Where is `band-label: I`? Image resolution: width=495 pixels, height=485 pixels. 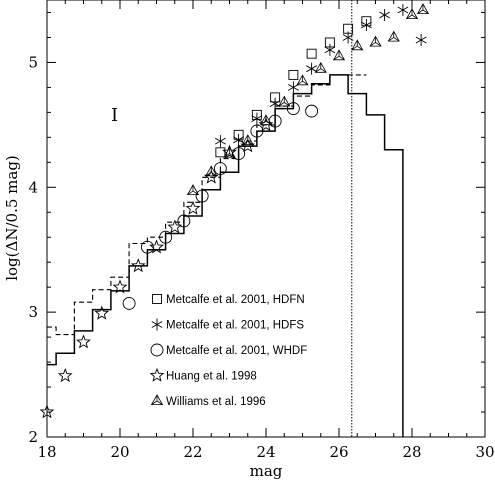
band-label: I is located at coordinates (114, 115).